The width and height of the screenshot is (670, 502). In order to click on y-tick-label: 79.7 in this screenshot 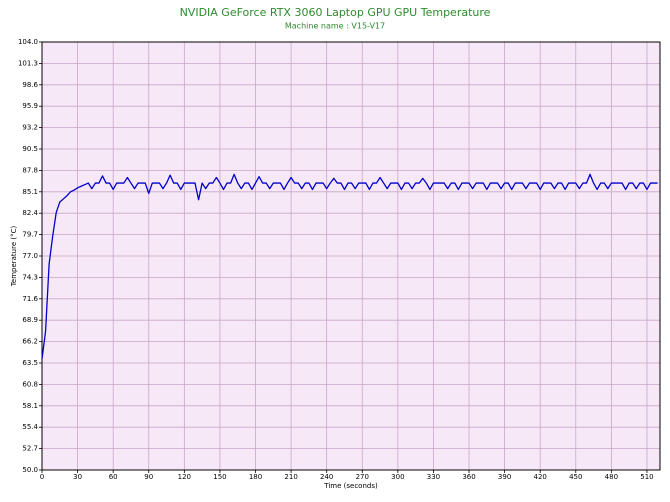, I will do `click(30, 235)`.